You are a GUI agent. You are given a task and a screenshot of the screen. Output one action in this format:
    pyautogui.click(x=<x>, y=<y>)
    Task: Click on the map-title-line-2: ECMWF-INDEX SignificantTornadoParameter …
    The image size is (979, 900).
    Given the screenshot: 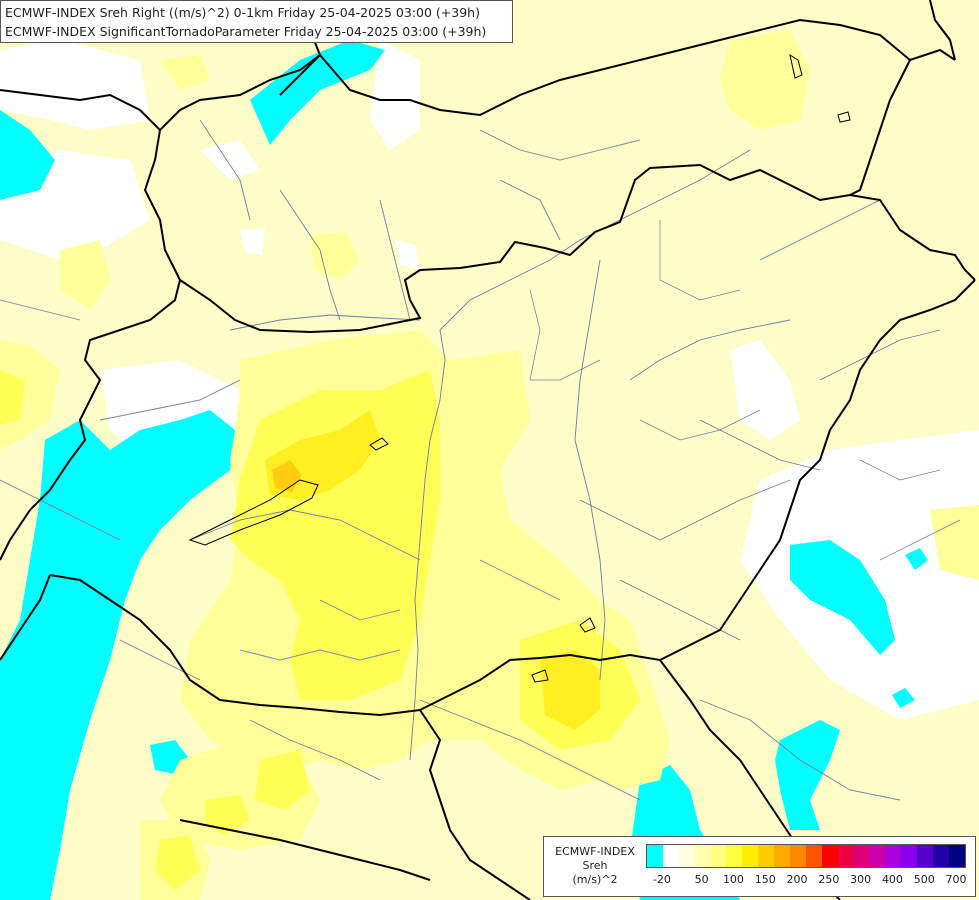 What is the action you would take?
    pyautogui.click(x=246, y=31)
    